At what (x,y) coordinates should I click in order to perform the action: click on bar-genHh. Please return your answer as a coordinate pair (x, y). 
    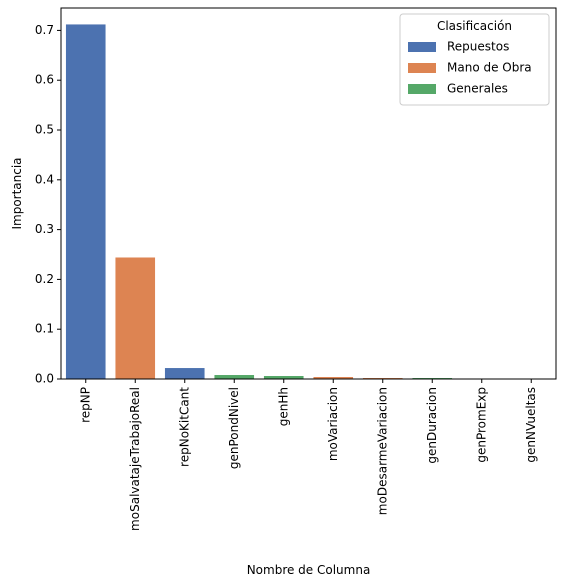
    Looking at the image, I should click on (283, 377).